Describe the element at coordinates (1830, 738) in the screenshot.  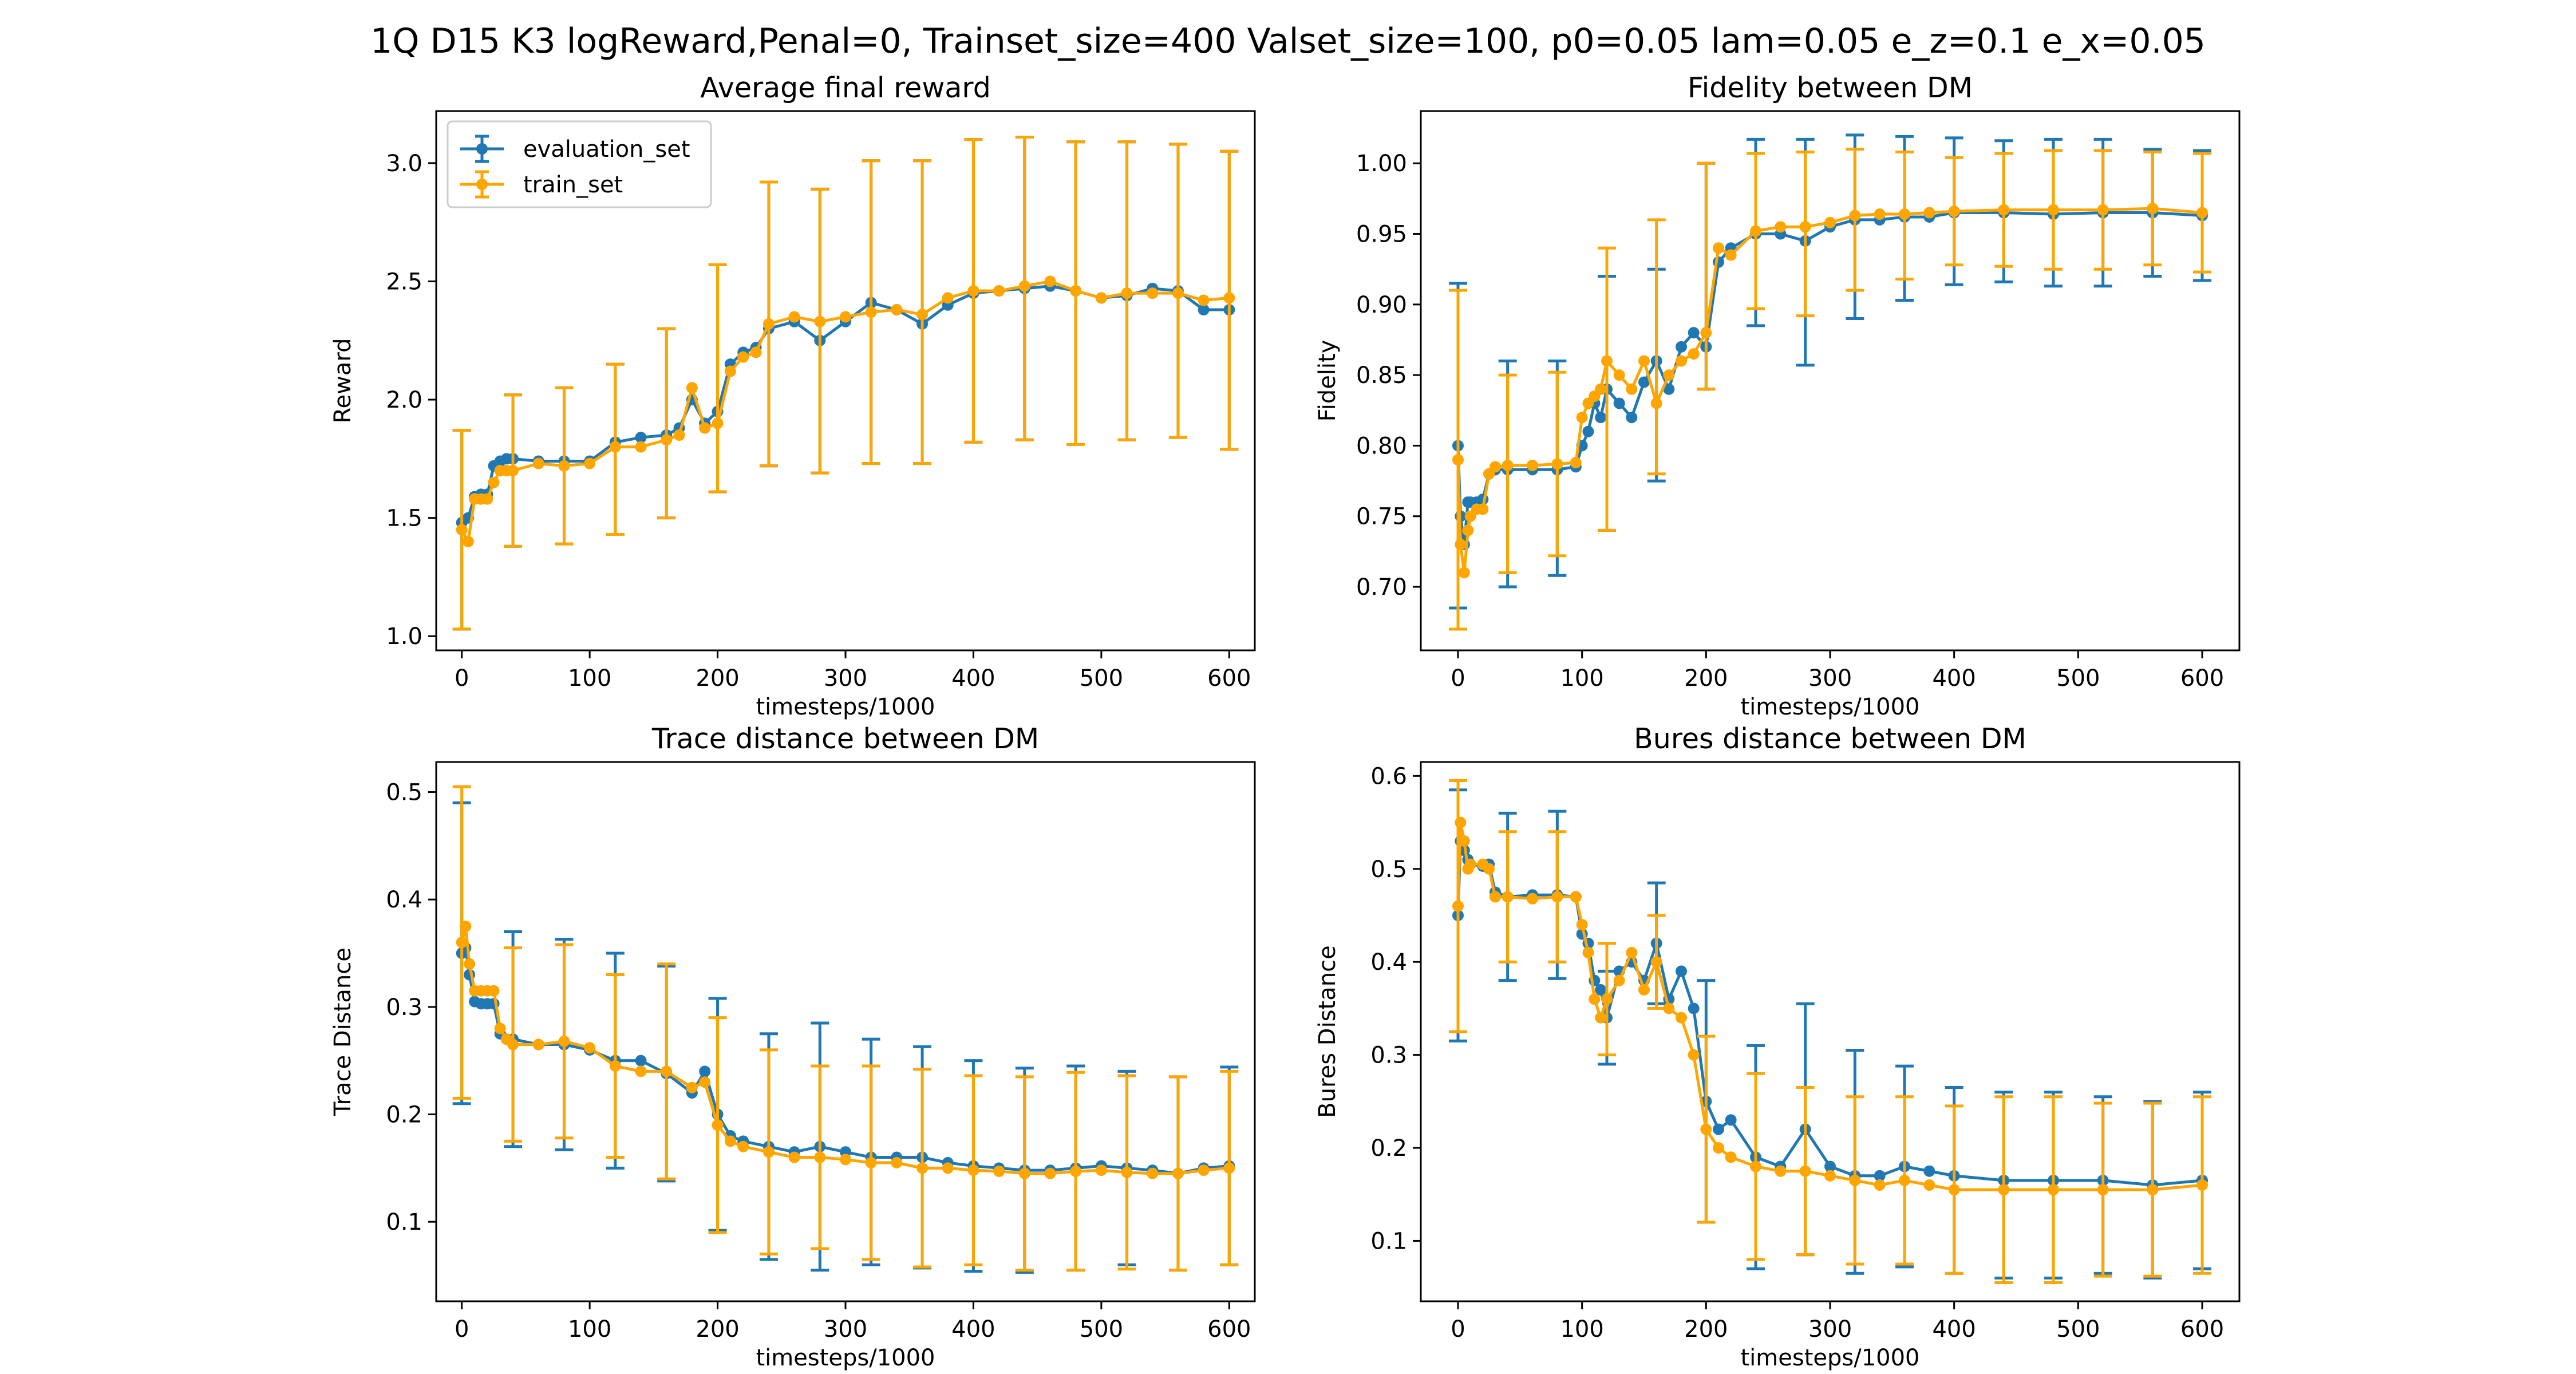
I see `subplot-title: Bures distance between DM` at that location.